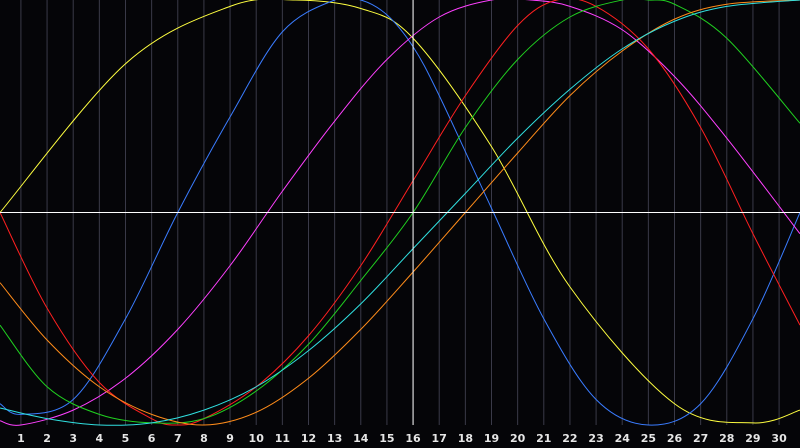  I want to click on x-tick-label: 2, so click(47, 438).